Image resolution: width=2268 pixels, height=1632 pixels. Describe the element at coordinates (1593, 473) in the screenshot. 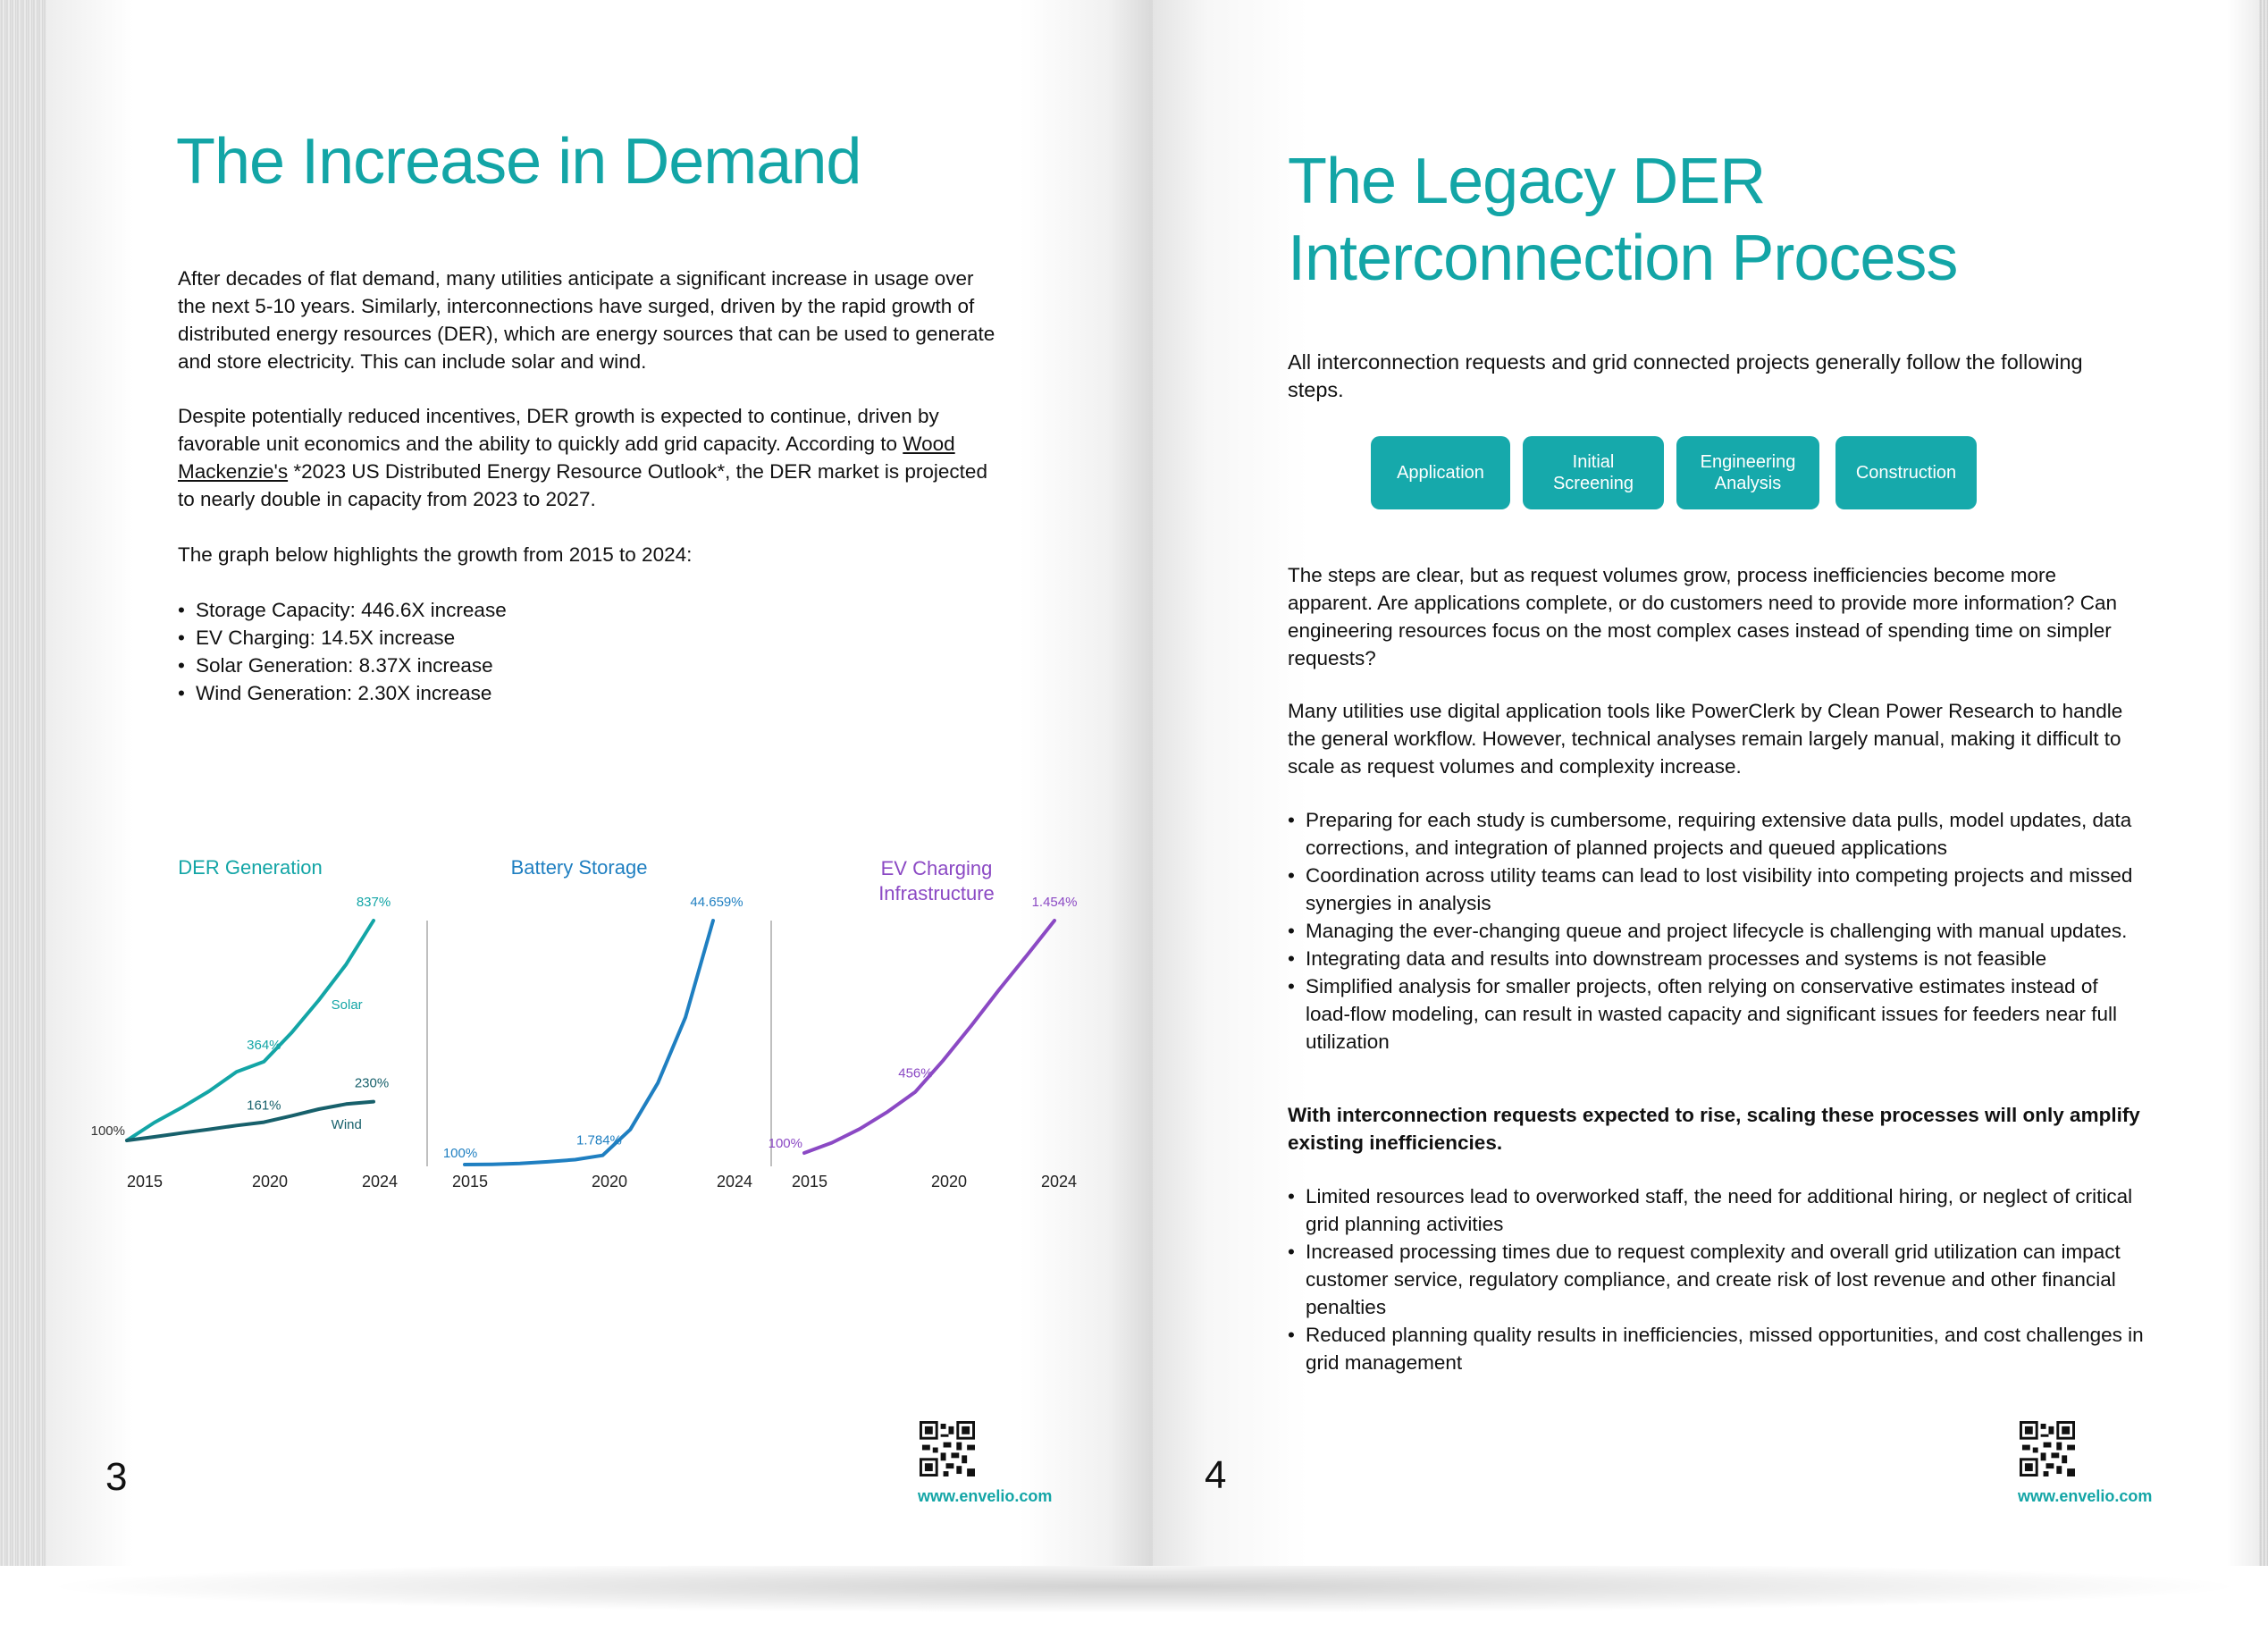

I see `step-initial-screening: Initial Screening` at that location.